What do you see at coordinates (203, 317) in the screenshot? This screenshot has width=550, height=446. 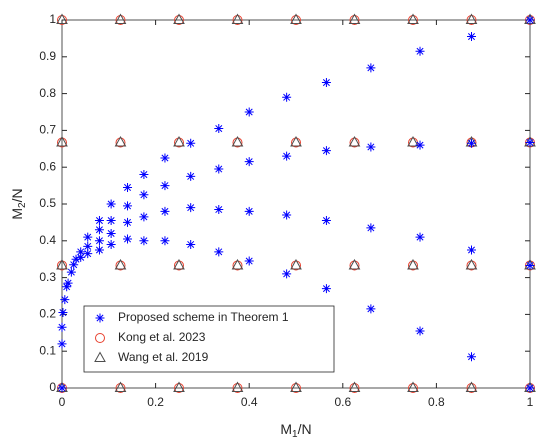 I see `legend-label: Proposed scheme in Theorem 1` at bounding box center [203, 317].